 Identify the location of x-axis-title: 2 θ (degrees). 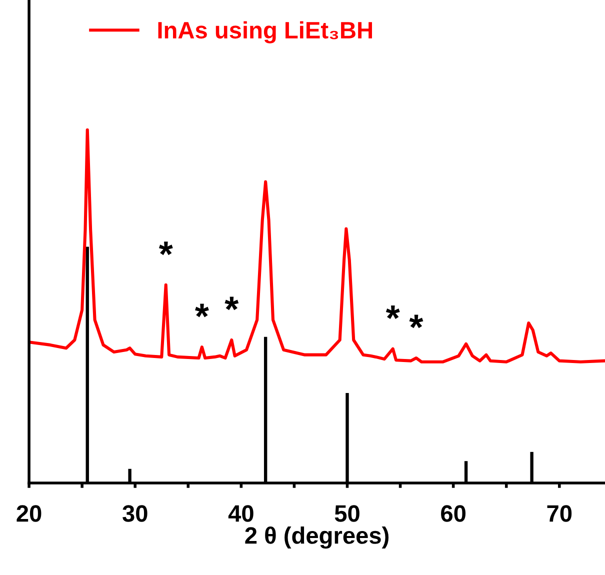
(316, 537).